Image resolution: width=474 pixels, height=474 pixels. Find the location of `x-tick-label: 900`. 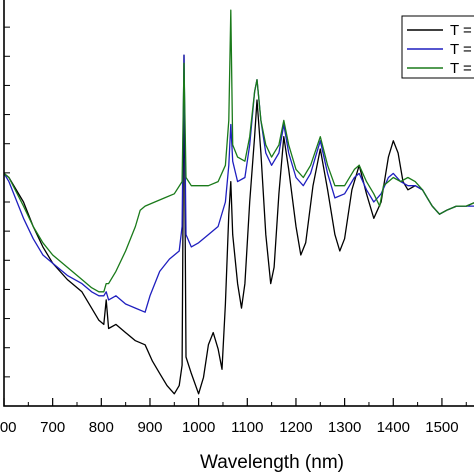

x-tick-label: 900 is located at coordinates (149, 427).